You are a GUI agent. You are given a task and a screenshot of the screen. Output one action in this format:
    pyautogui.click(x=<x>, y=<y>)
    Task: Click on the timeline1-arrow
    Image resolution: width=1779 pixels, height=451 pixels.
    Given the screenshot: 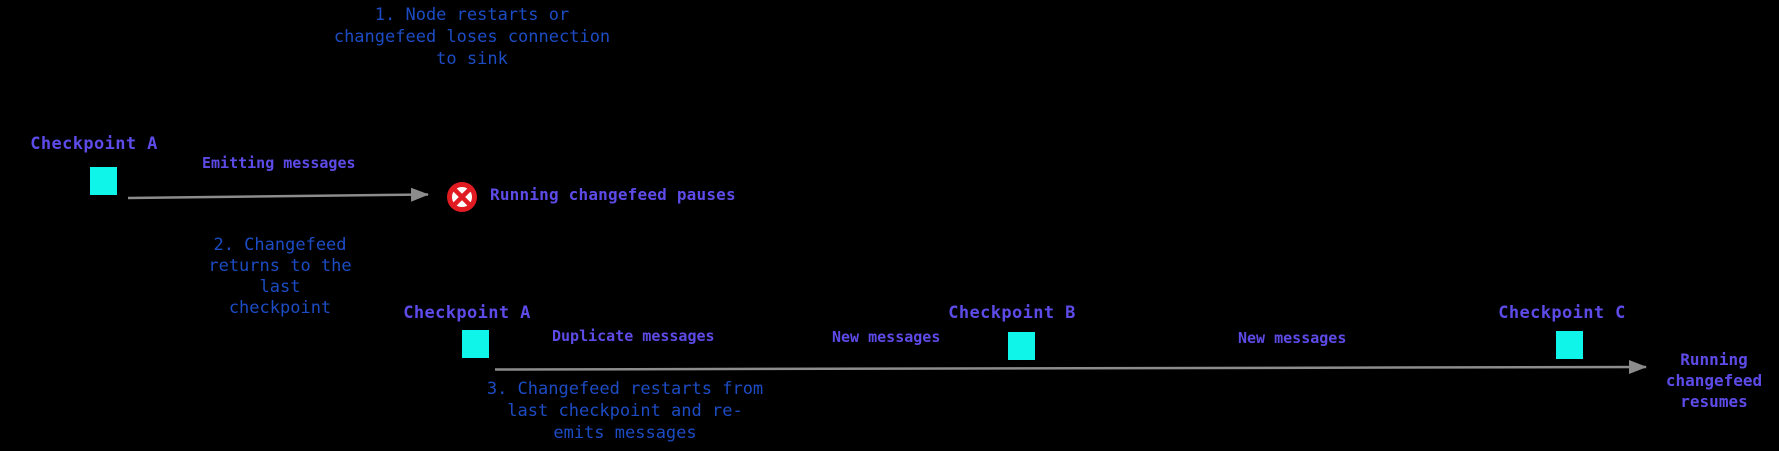 What is the action you would take?
    pyautogui.click(x=278, y=194)
    